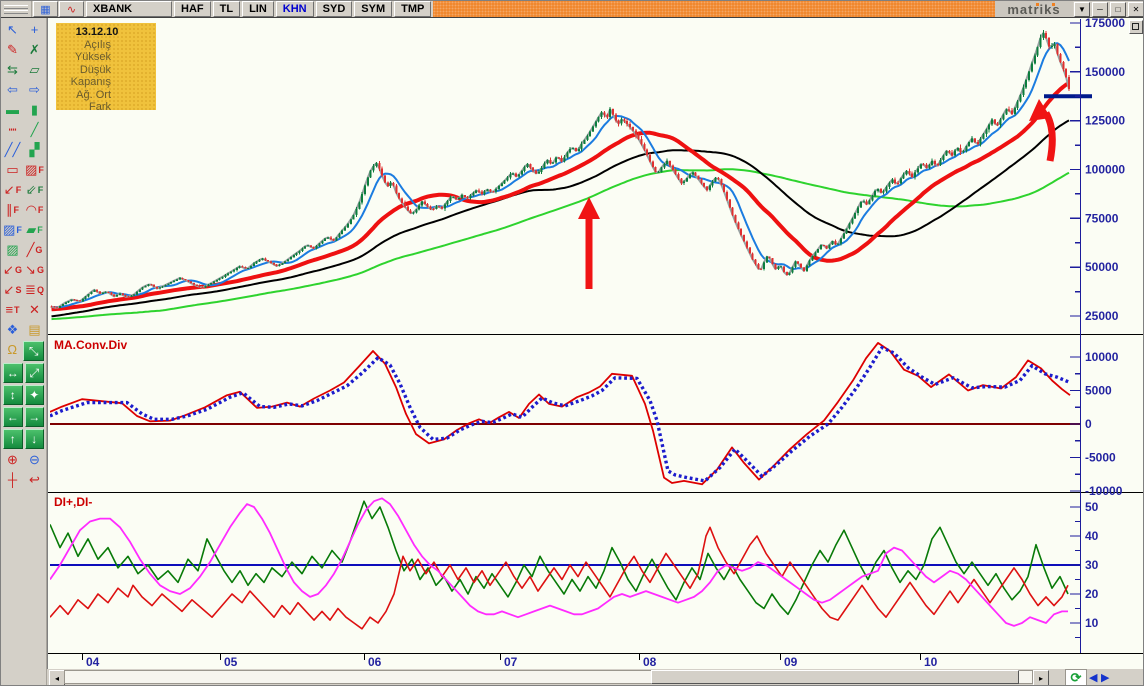  I want to click on gann-fan-icon: ↘ G, so click(34, 270).